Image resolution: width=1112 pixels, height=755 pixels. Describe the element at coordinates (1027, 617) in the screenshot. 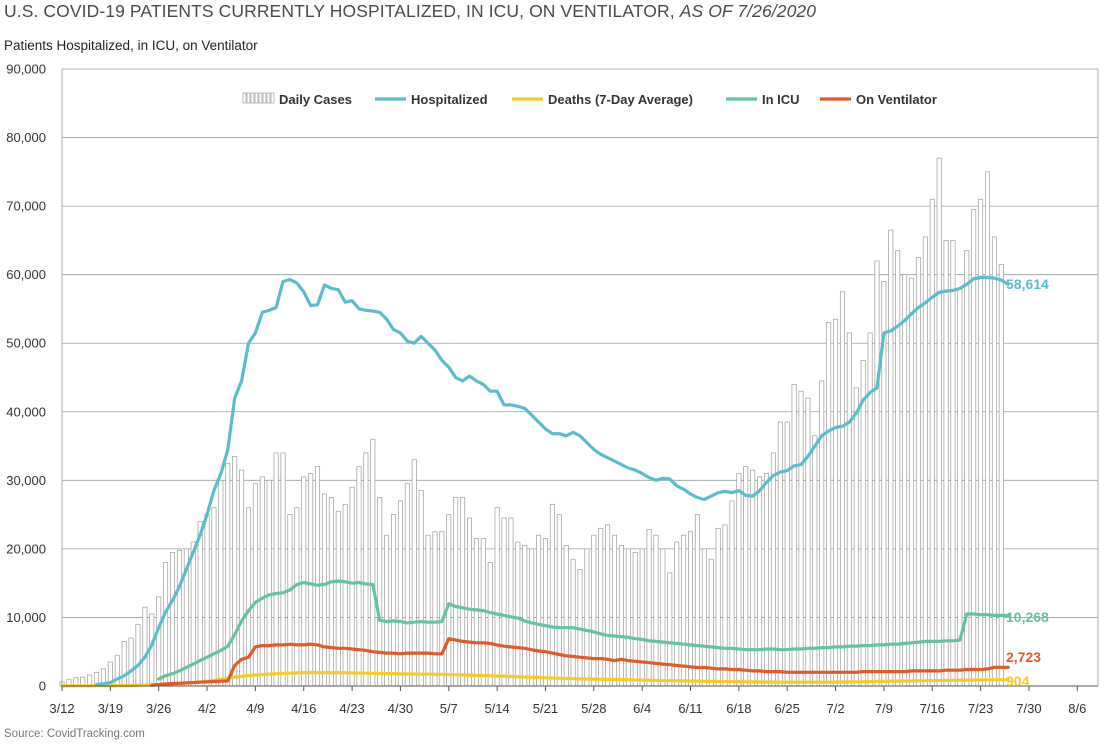

I see `end-label-icu: 10,268` at that location.